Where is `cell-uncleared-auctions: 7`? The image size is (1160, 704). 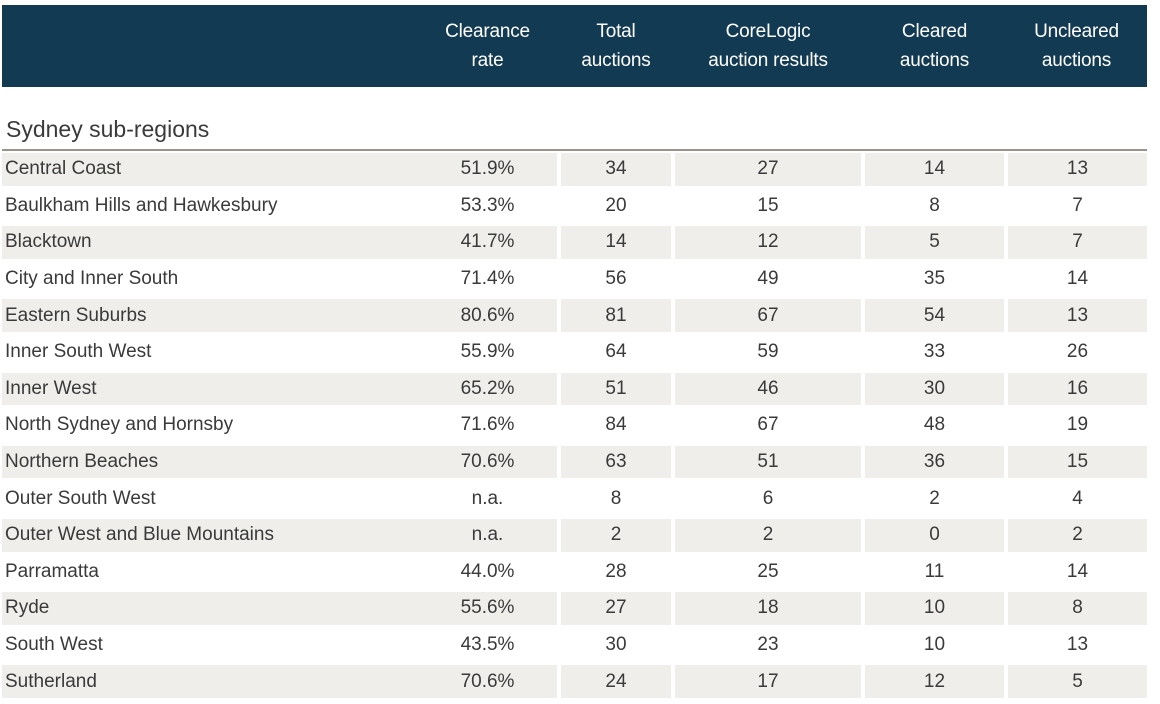 cell-uncleared-auctions: 7 is located at coordinates (1077, 242).